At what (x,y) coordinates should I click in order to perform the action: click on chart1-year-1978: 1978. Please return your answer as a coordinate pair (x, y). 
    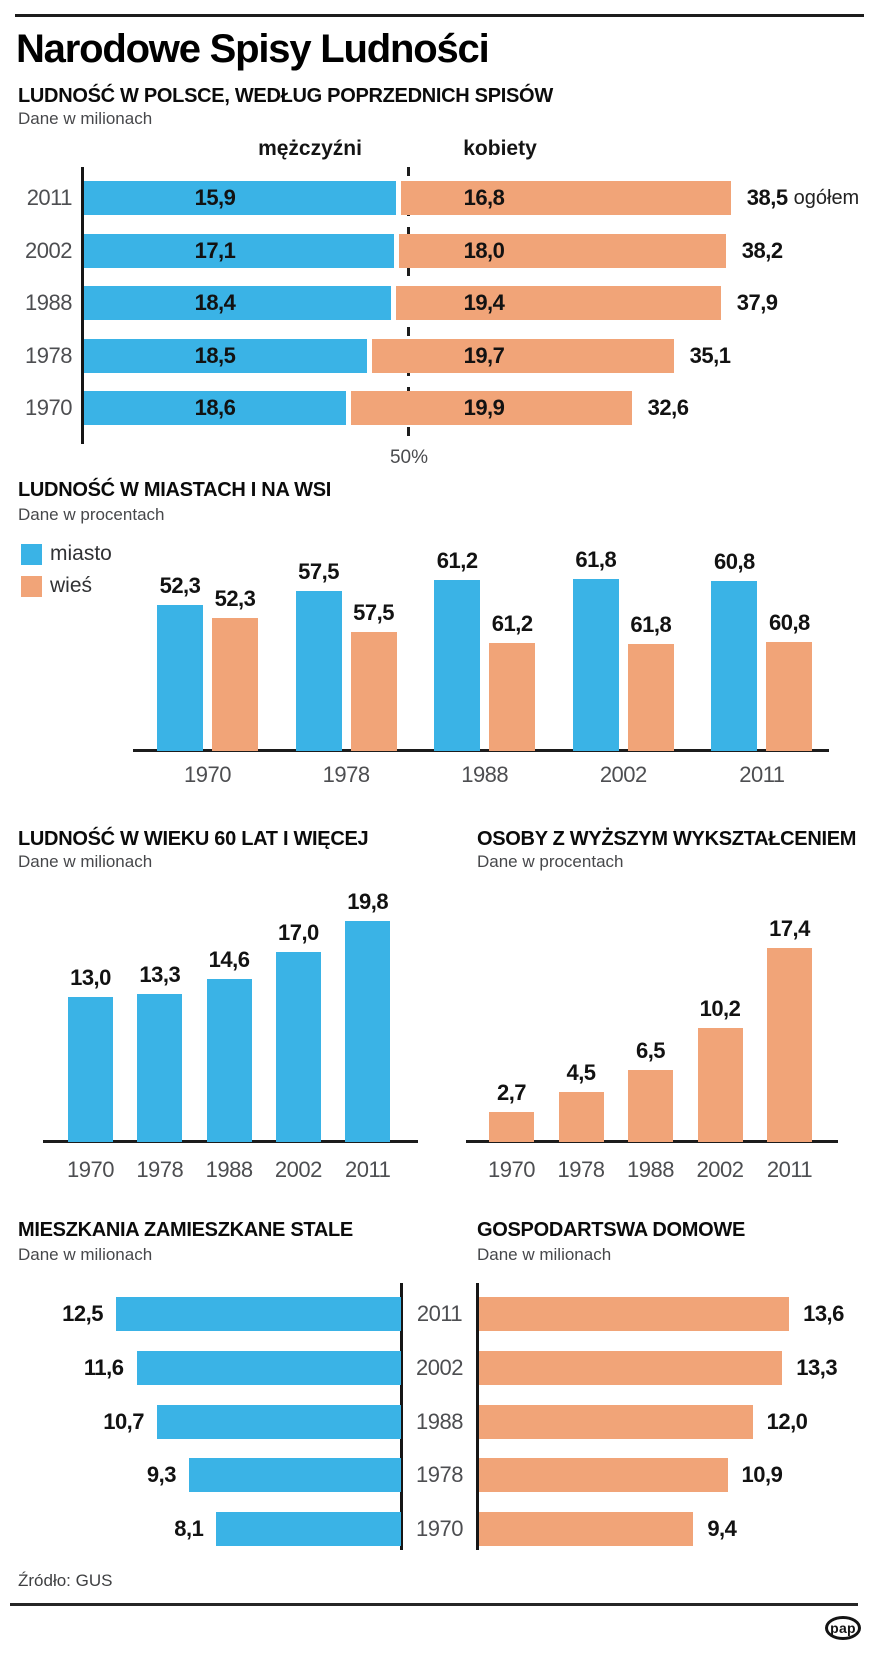
    Looking at the image, I should click on (48, 355).